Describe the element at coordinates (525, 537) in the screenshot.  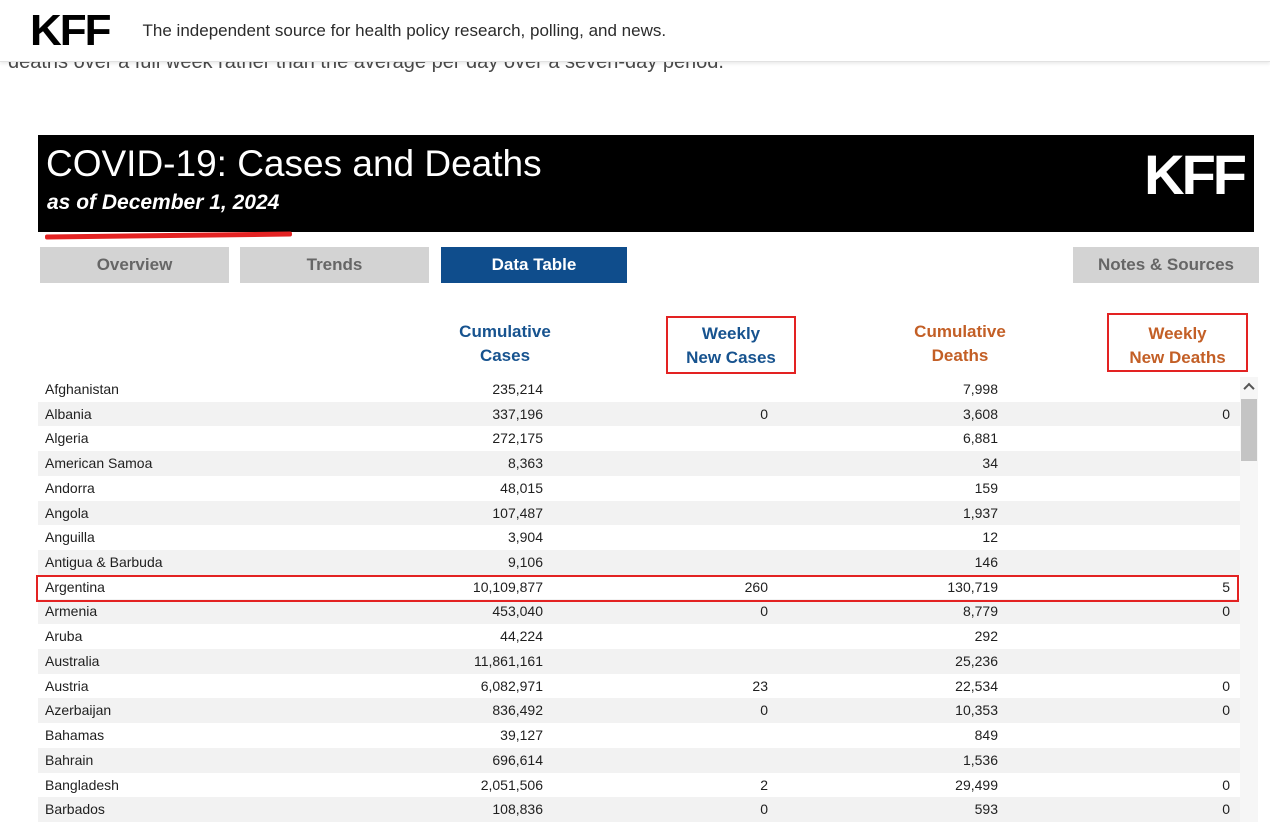
I see `cumulative-cases-cell: 3,904` at that location.